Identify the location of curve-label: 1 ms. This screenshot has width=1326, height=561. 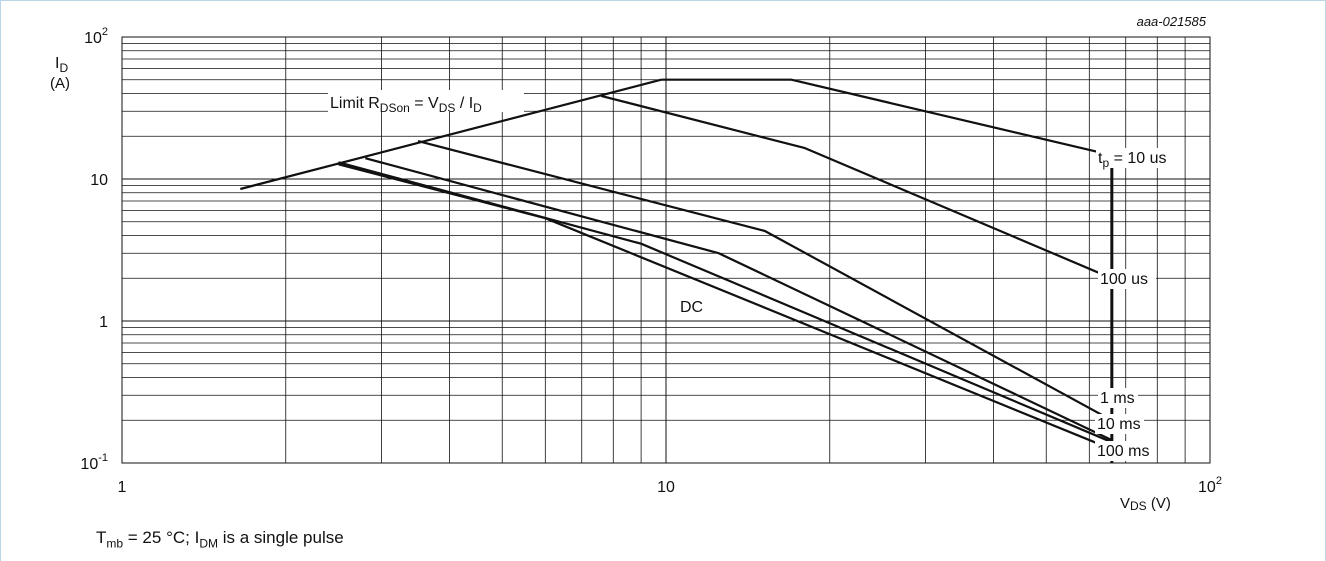
(1117, 398).